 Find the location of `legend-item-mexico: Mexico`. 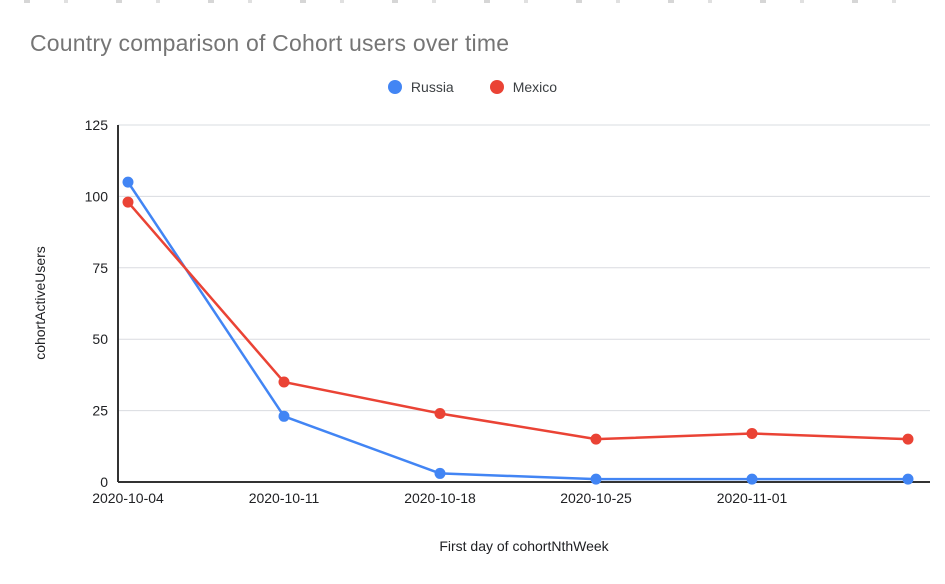

legend-item-mexico: Mexico is located at coordinates (523, 87).